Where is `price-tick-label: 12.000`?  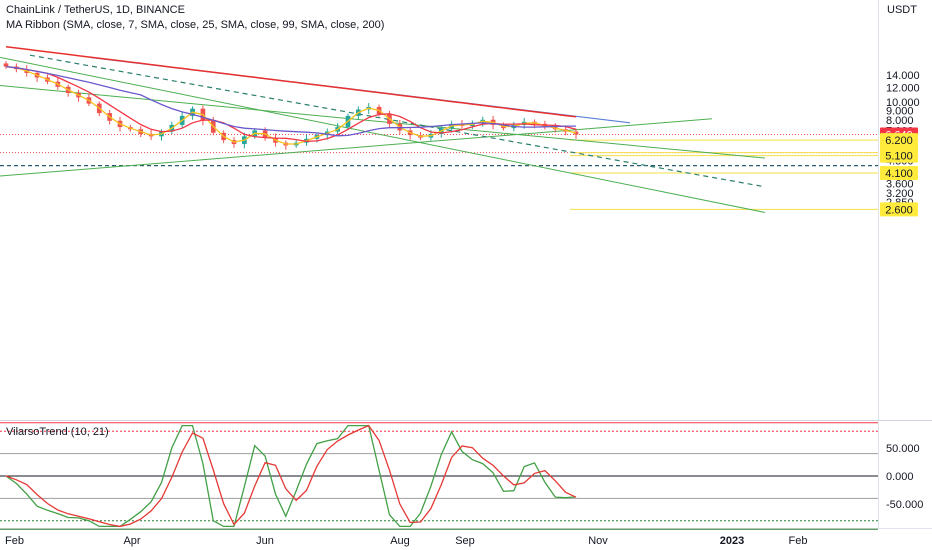
price-tick-label: 12.000 is located at coordinates (903, 88).